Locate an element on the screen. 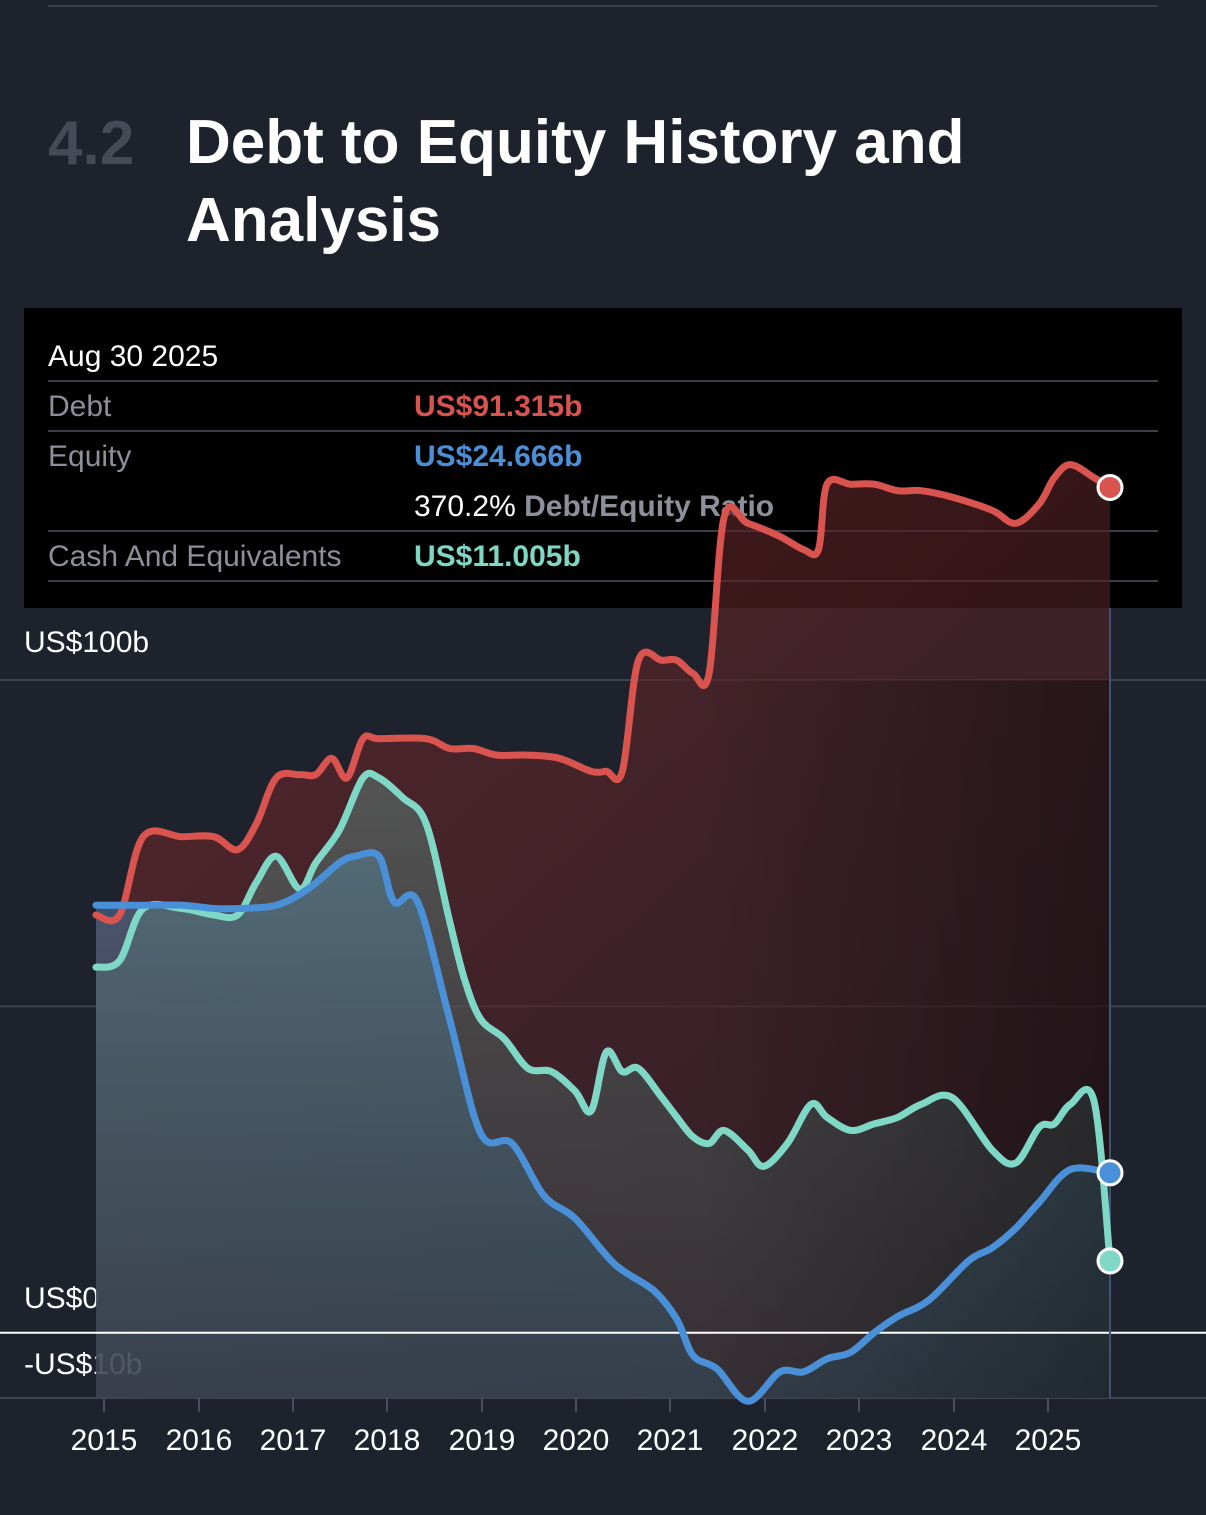 Image resolution: width=1206 pixels, height=1515 pixels. section-title: Debt to Equity History and Analysis is located at coordinates (575, 181).